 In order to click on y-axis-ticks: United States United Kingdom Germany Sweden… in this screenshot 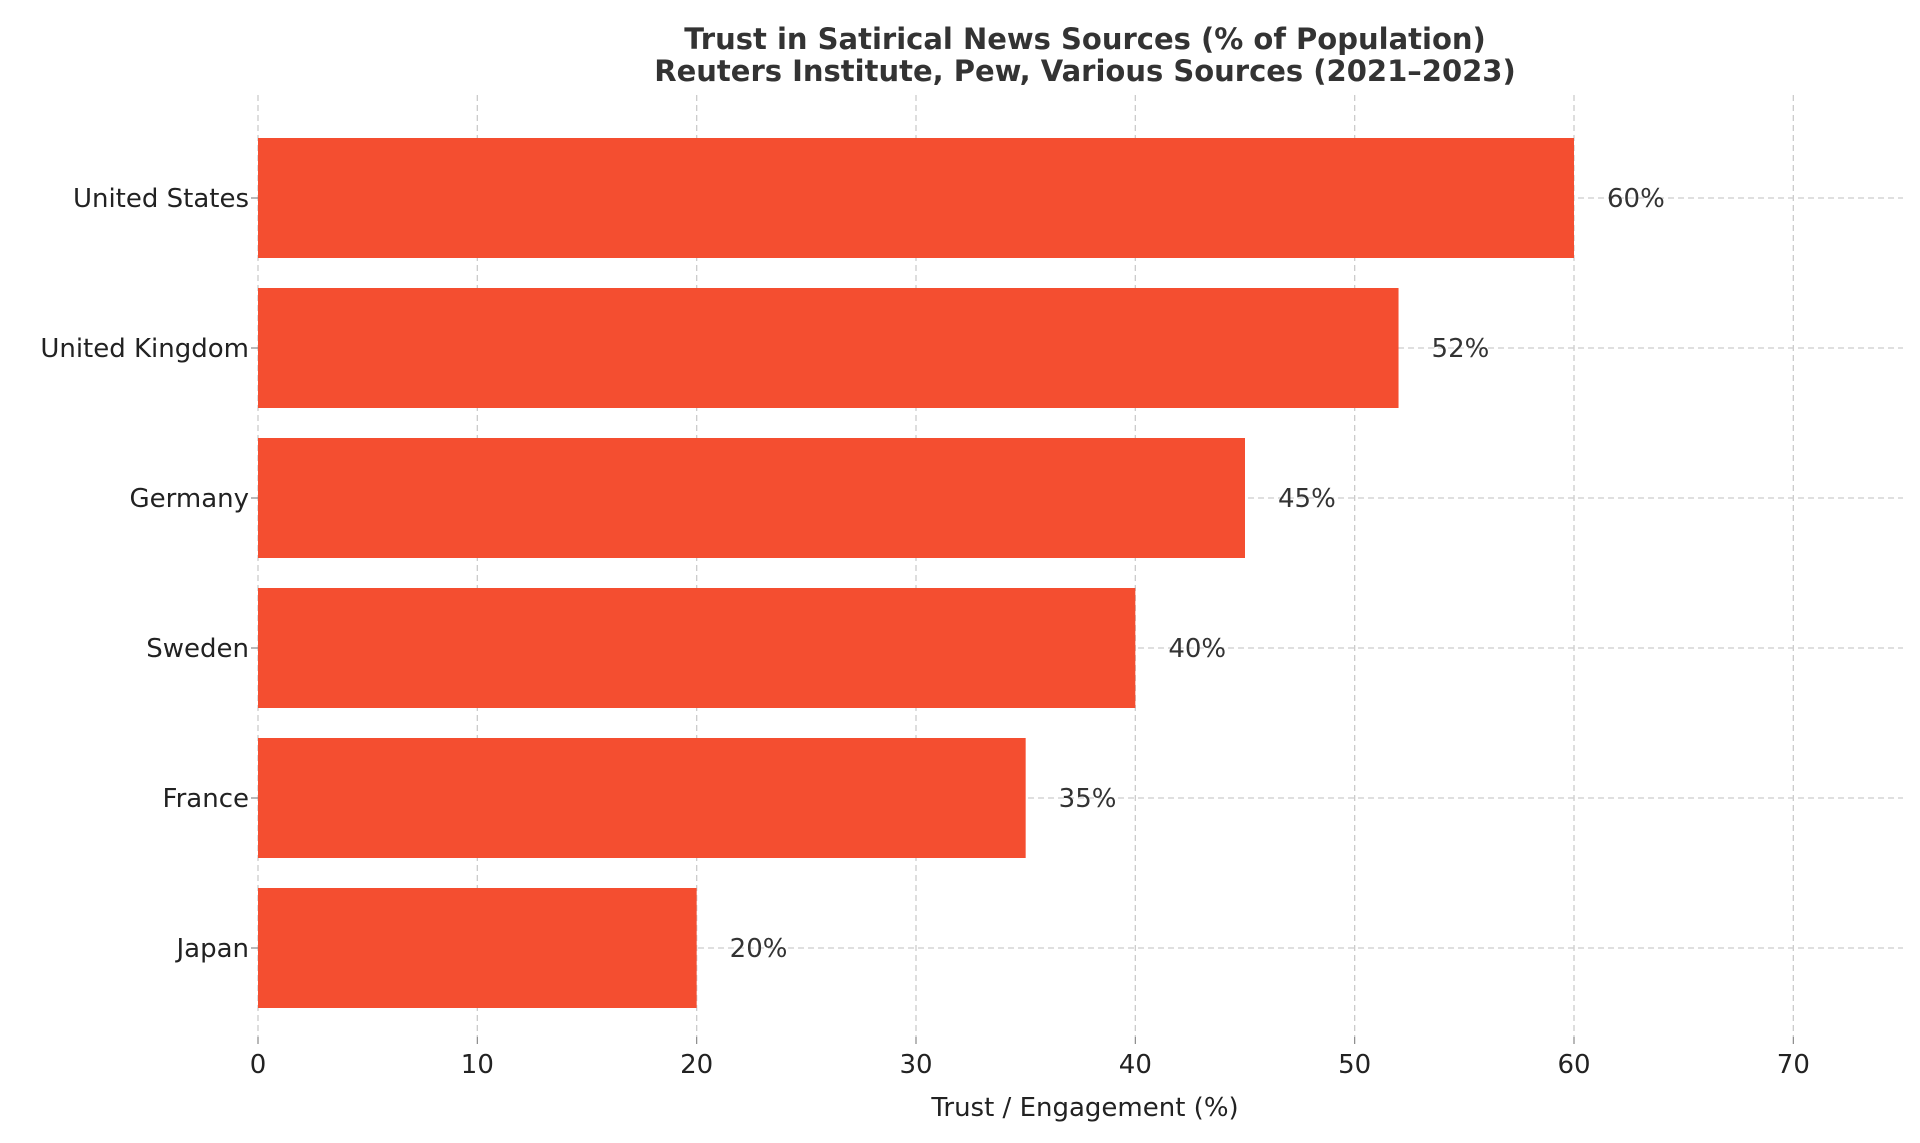, I will do `click(149, 574)`.